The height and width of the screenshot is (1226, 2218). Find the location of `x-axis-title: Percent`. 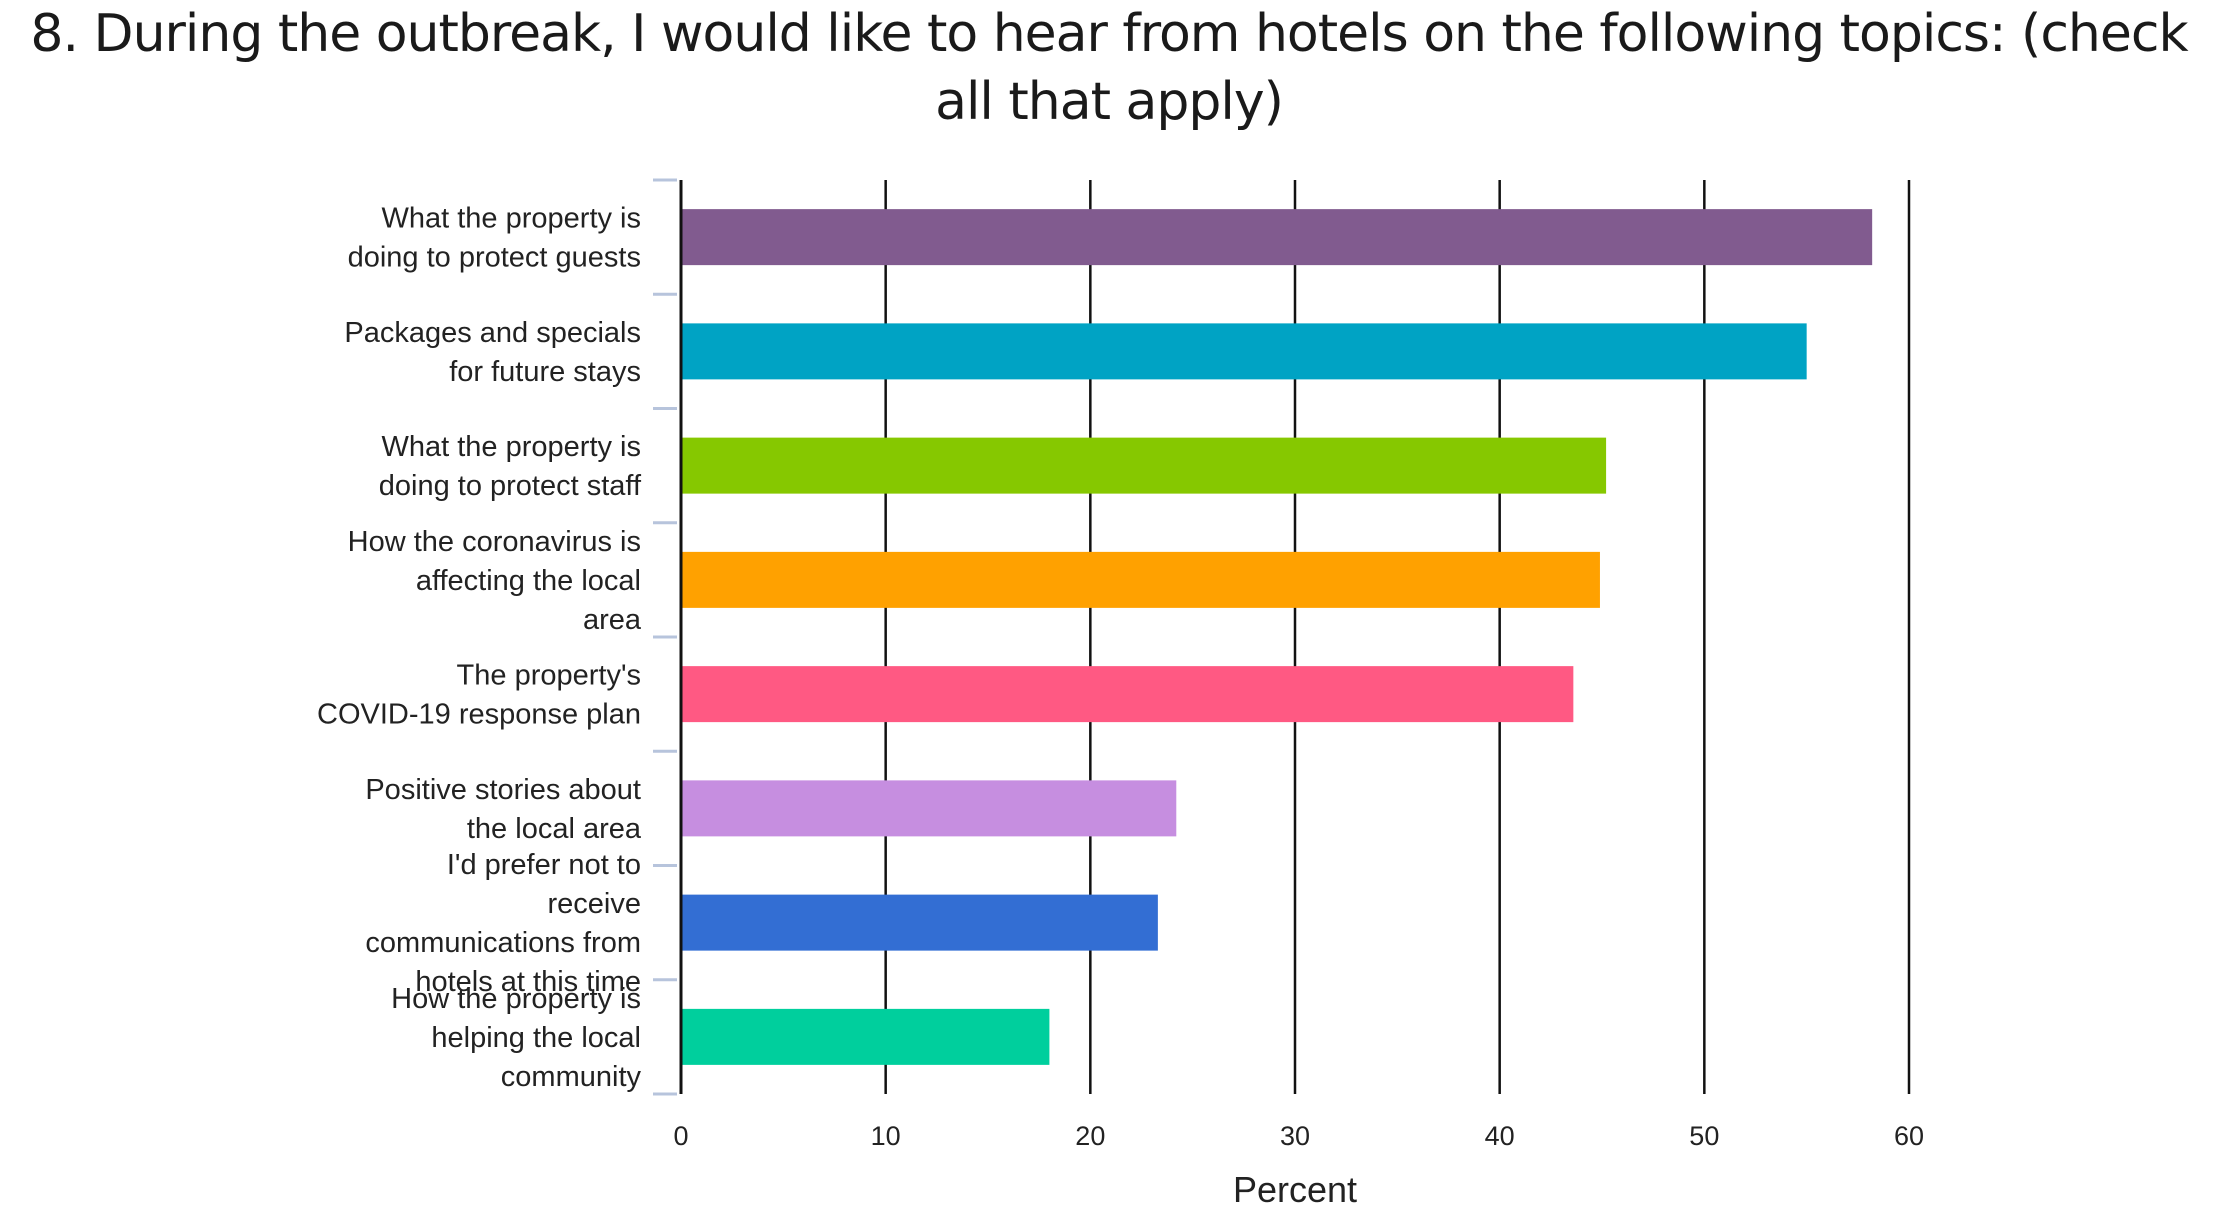

x-axis-title: Percent is located at coordinates (1295, 1189).